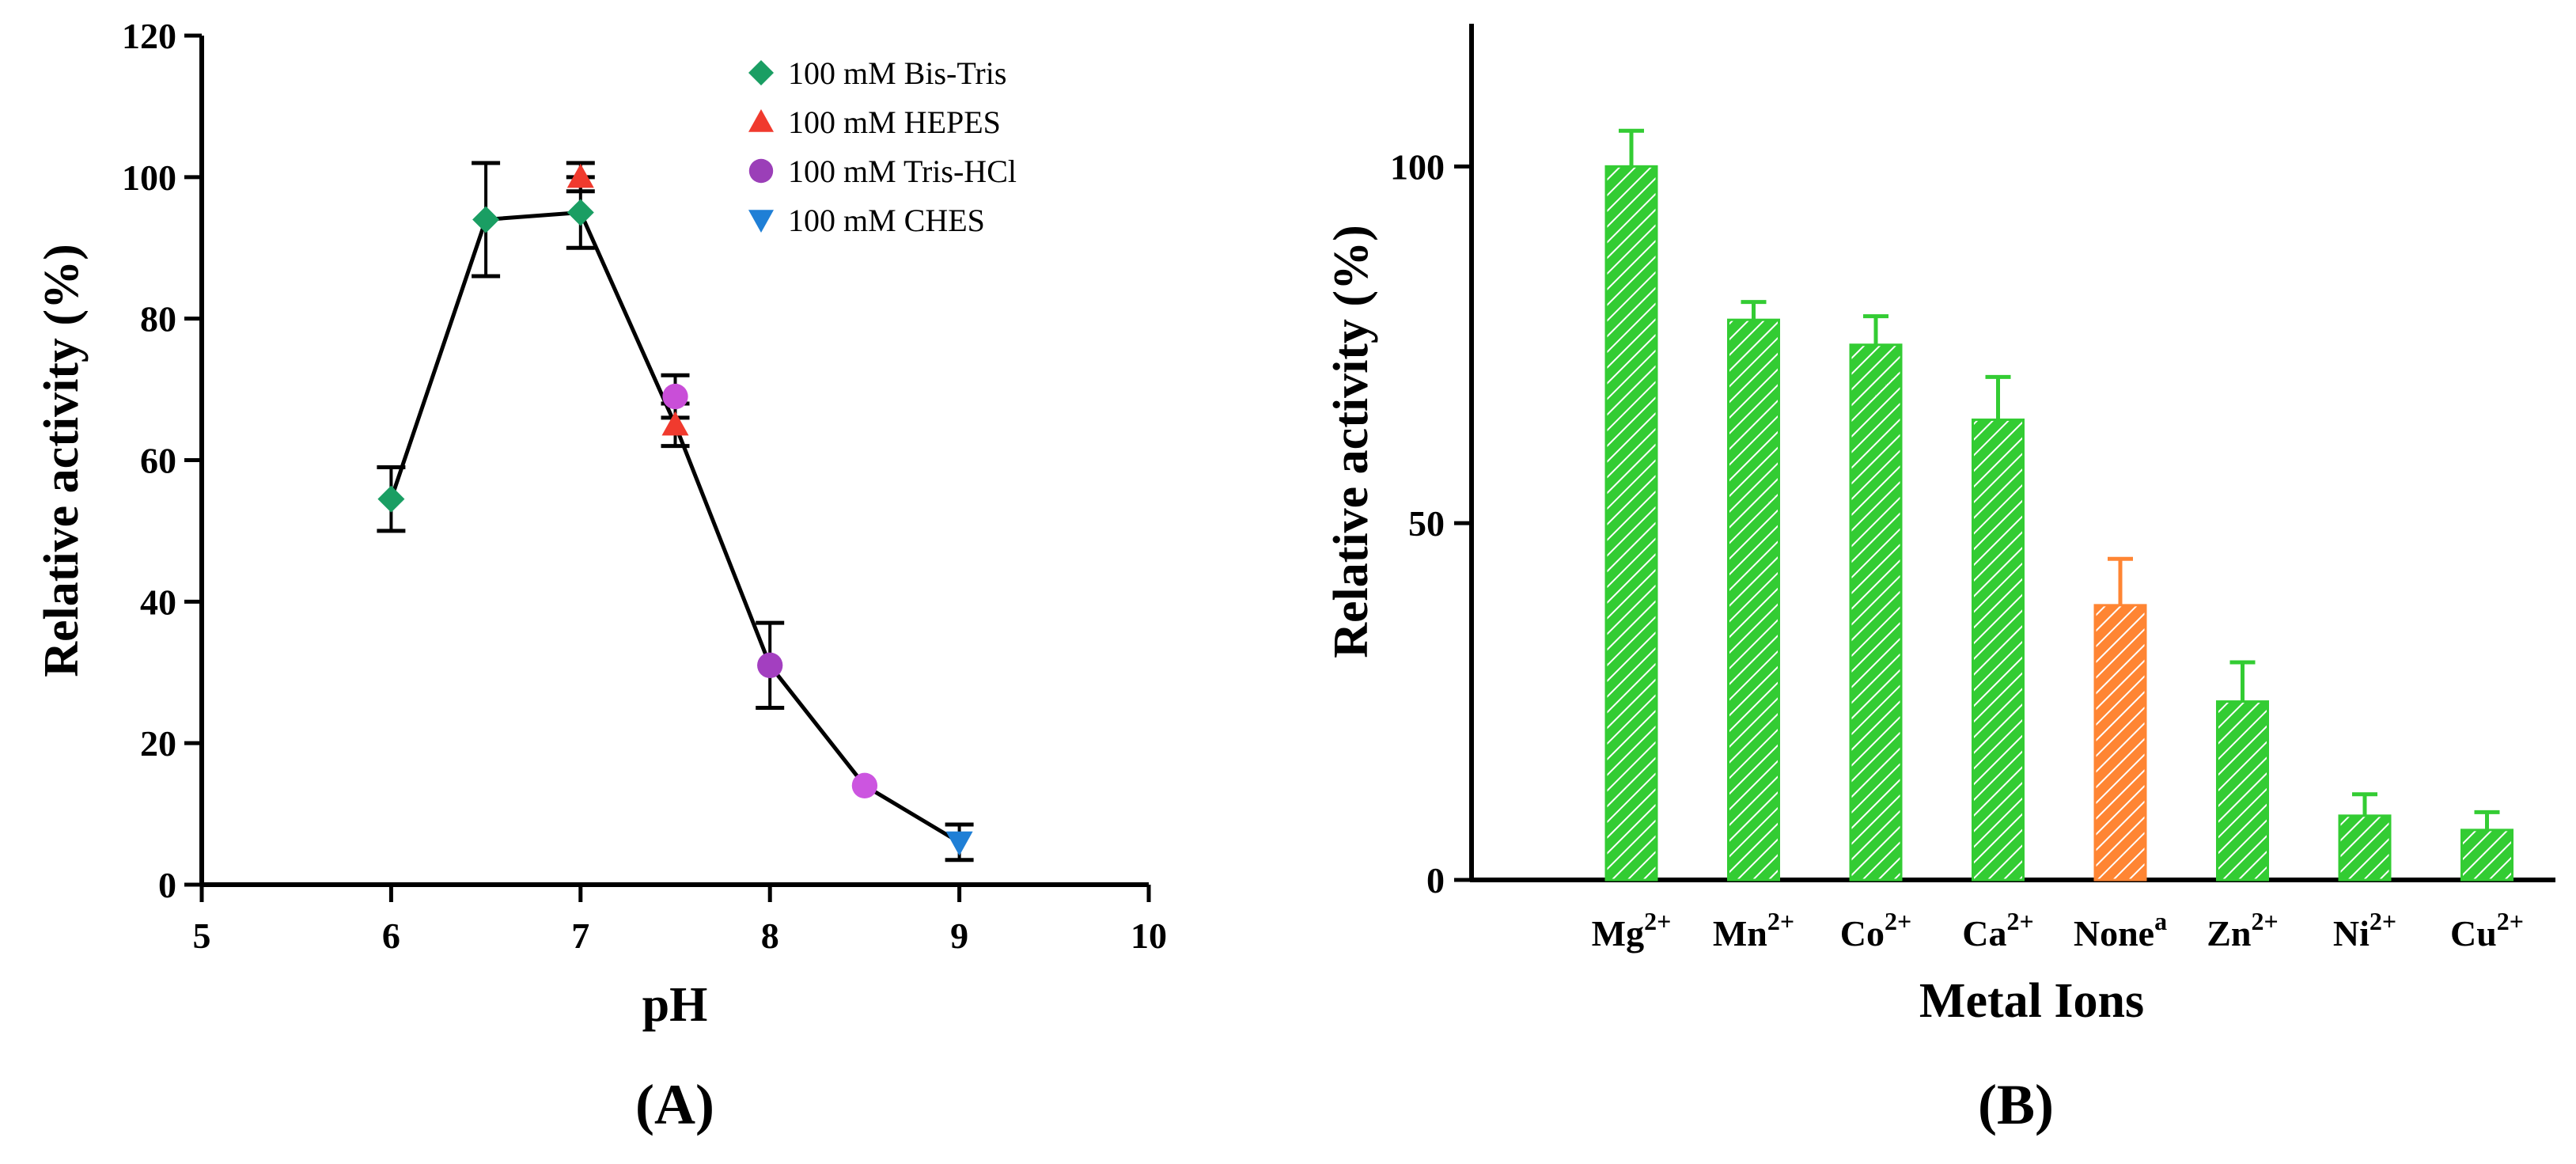 This screenshot has width=2576, height=1164. I want to click on x-tick-label: 10, so click(1149, 936).